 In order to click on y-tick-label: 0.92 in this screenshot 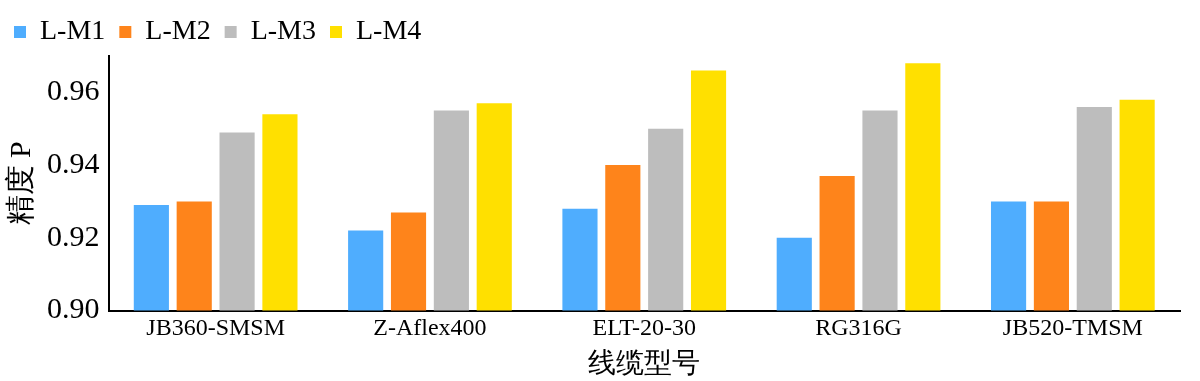, I will do `click(73, 235)`.